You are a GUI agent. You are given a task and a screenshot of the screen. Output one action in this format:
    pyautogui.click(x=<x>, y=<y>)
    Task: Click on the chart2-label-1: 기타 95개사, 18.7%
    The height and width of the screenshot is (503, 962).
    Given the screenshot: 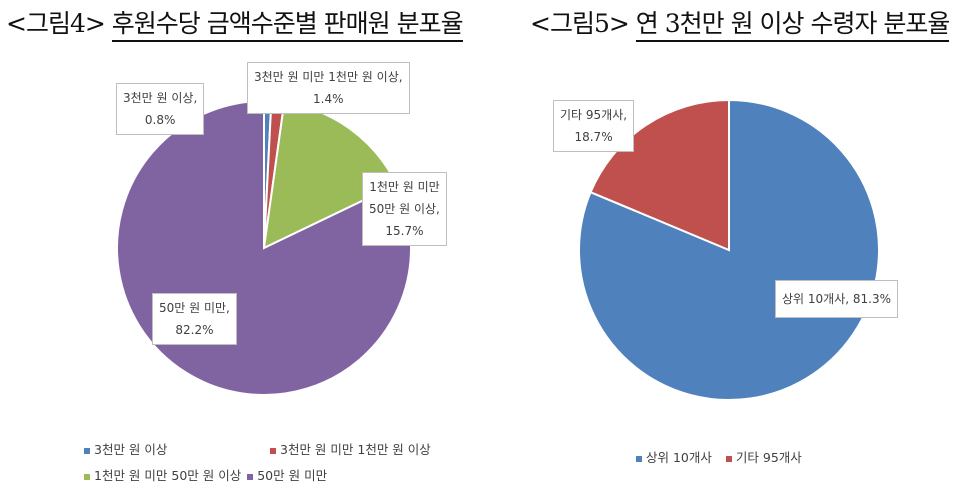 What is the action you would take?
    pyautogui.click(x=594, y=126)
    